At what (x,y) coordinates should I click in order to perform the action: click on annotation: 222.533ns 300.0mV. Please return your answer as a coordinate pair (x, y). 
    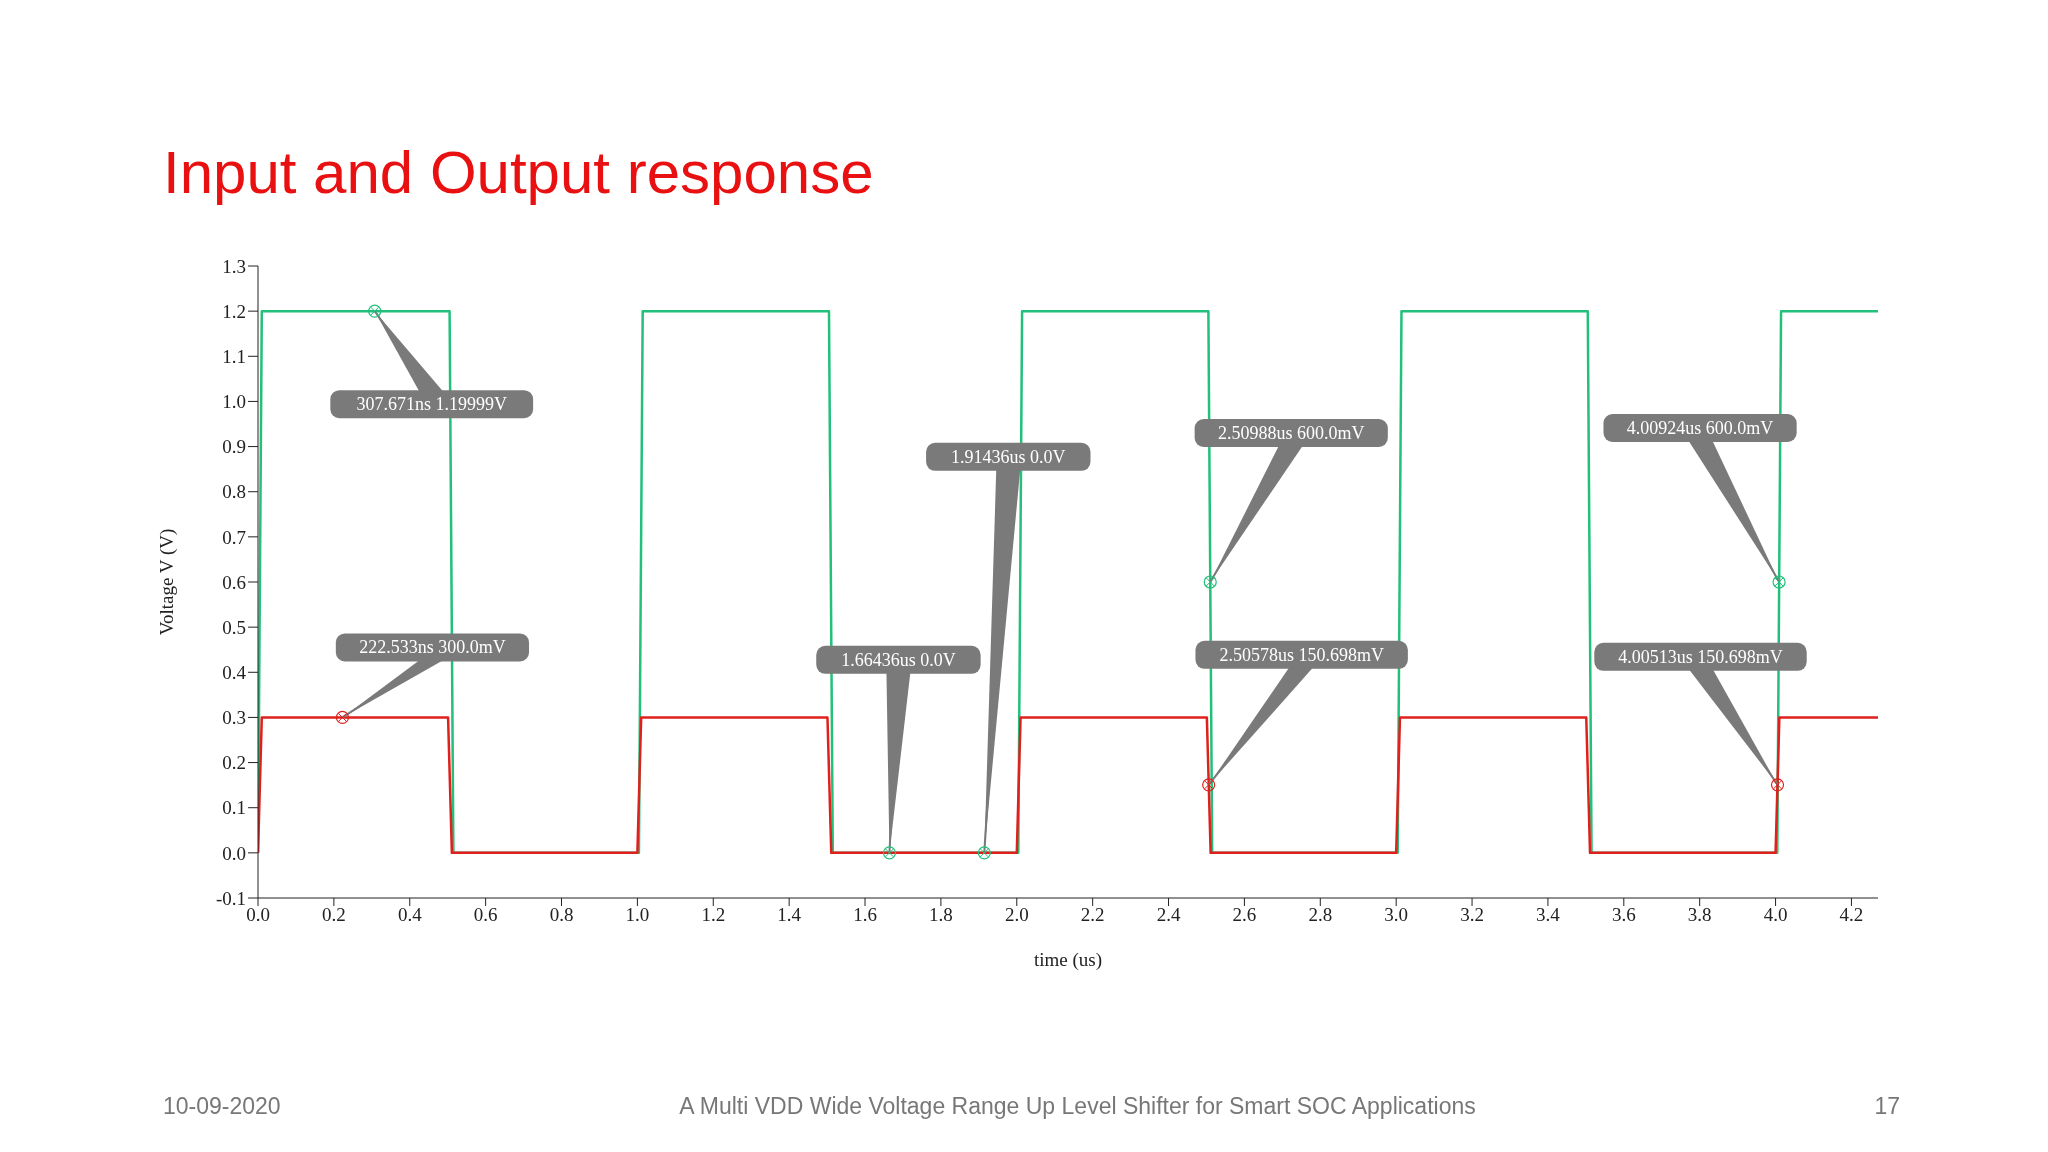
    Looking at the image, I should click on (432, 647).